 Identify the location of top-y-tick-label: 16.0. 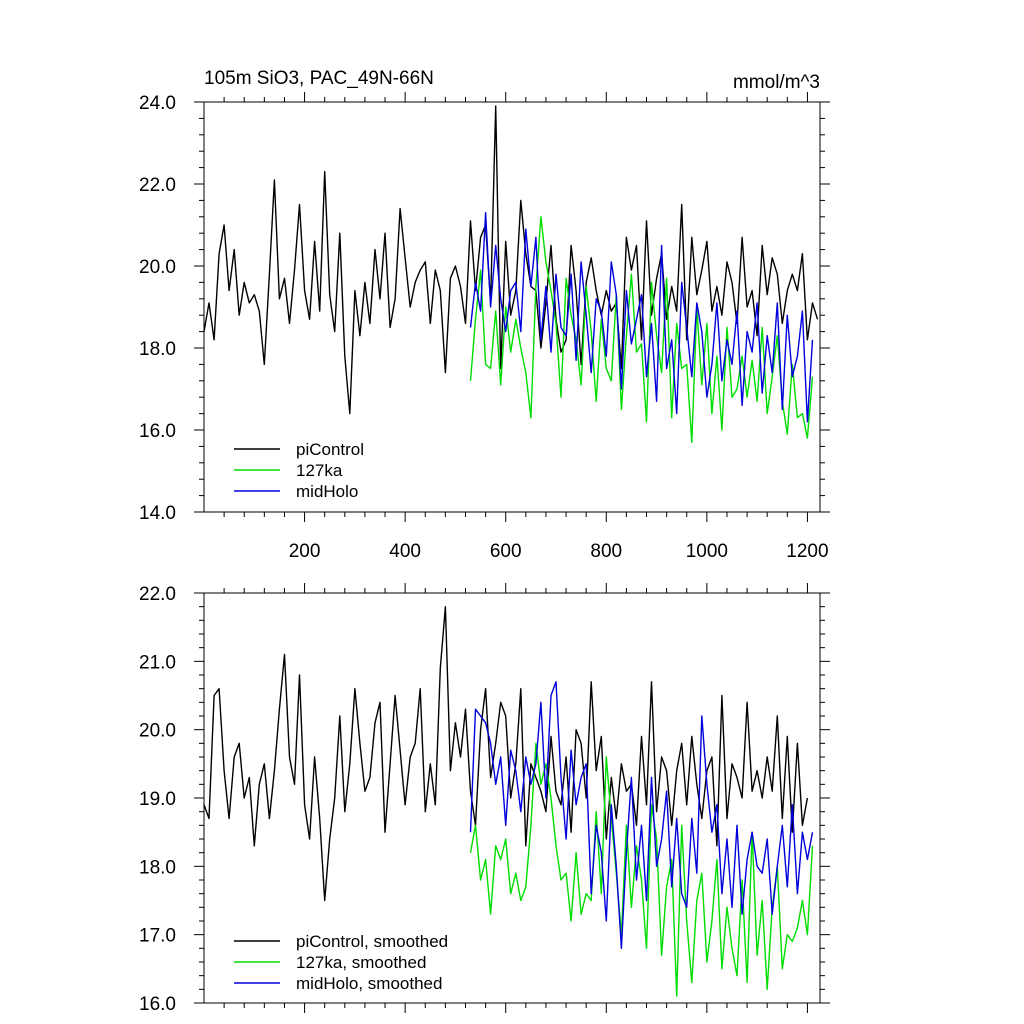
(157, 431).